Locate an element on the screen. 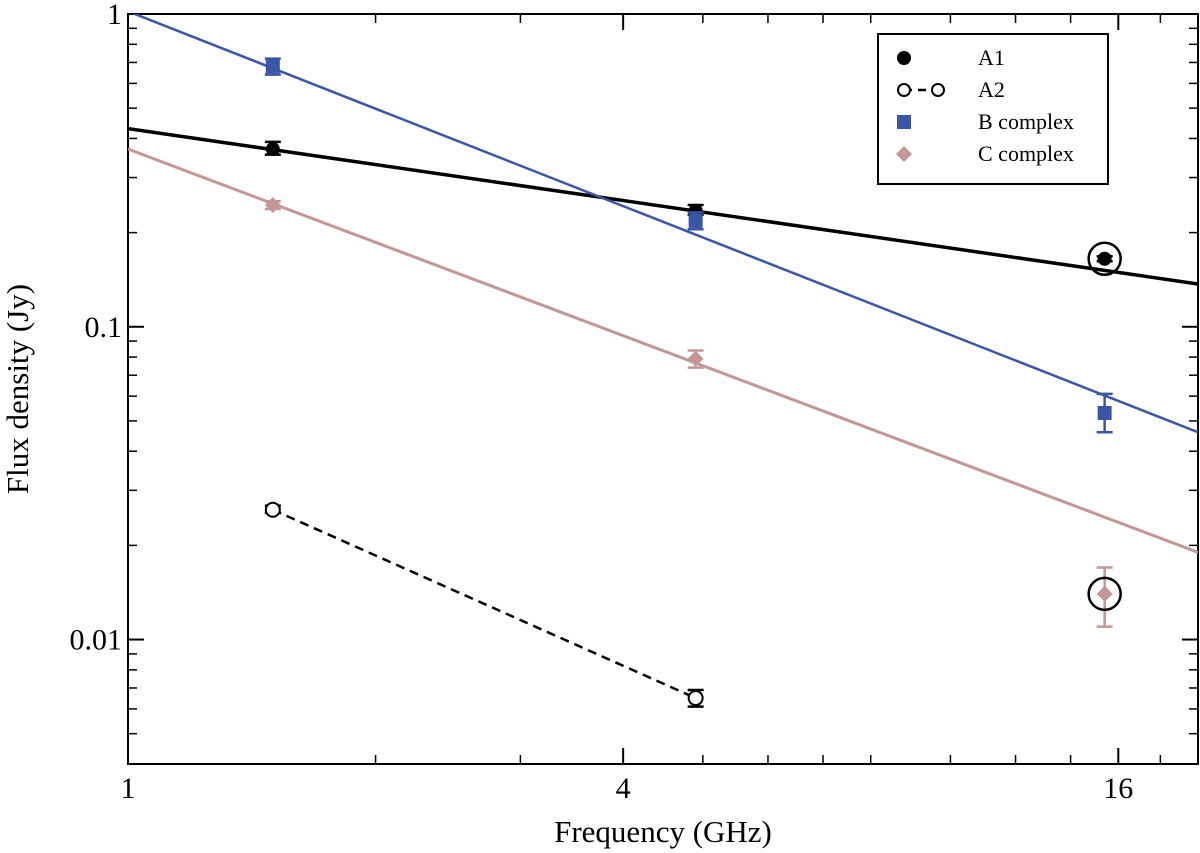 The width and height of the screenshot is (1200, 853). y-tick-label: 1 is located at coordinates (114, 15).